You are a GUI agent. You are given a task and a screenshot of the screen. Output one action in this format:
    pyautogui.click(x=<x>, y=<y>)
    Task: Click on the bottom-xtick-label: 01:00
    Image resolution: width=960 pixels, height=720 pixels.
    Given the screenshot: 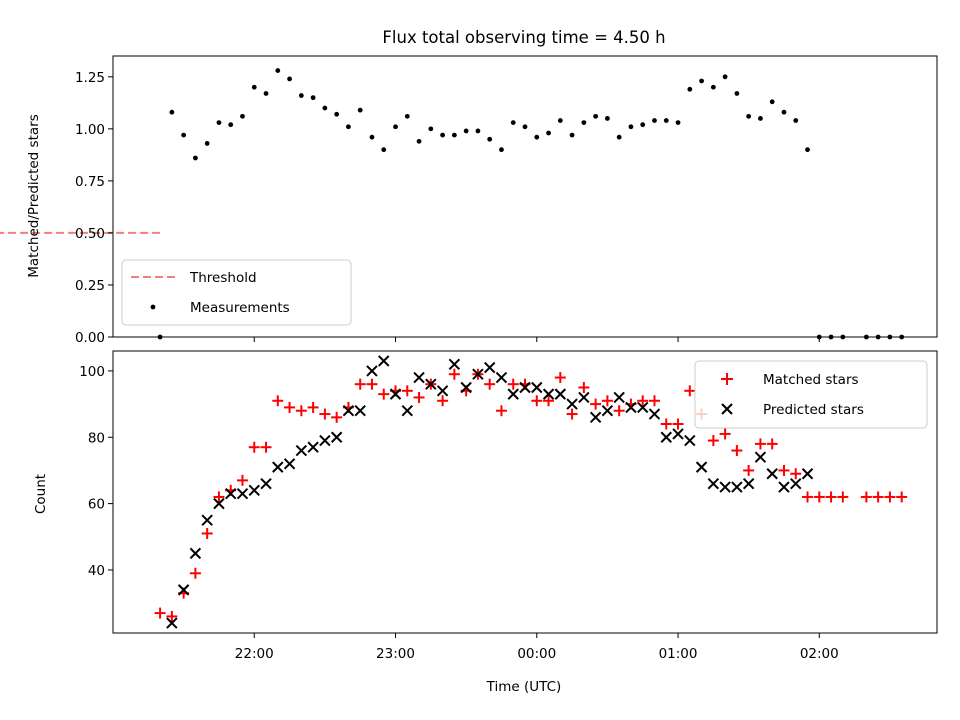 What is the action you would take?
    pyautogui.click(x=678, y=654)
    